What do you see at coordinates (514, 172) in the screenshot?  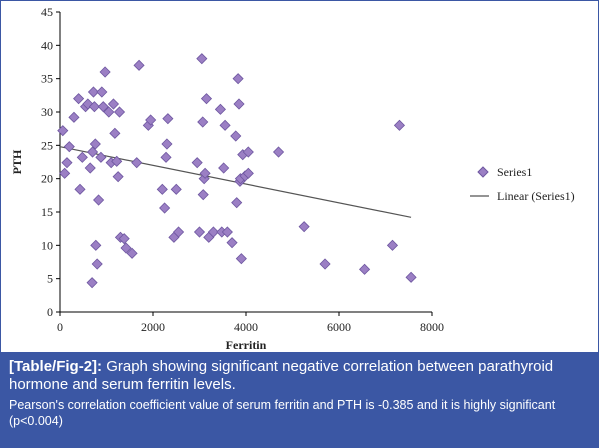 I see `legend-series-label: Series1` at bounding box center [514, 172].